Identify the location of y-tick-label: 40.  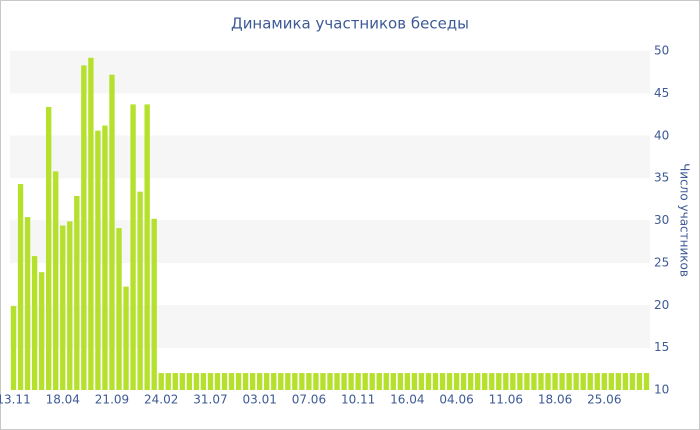
(661, 135).